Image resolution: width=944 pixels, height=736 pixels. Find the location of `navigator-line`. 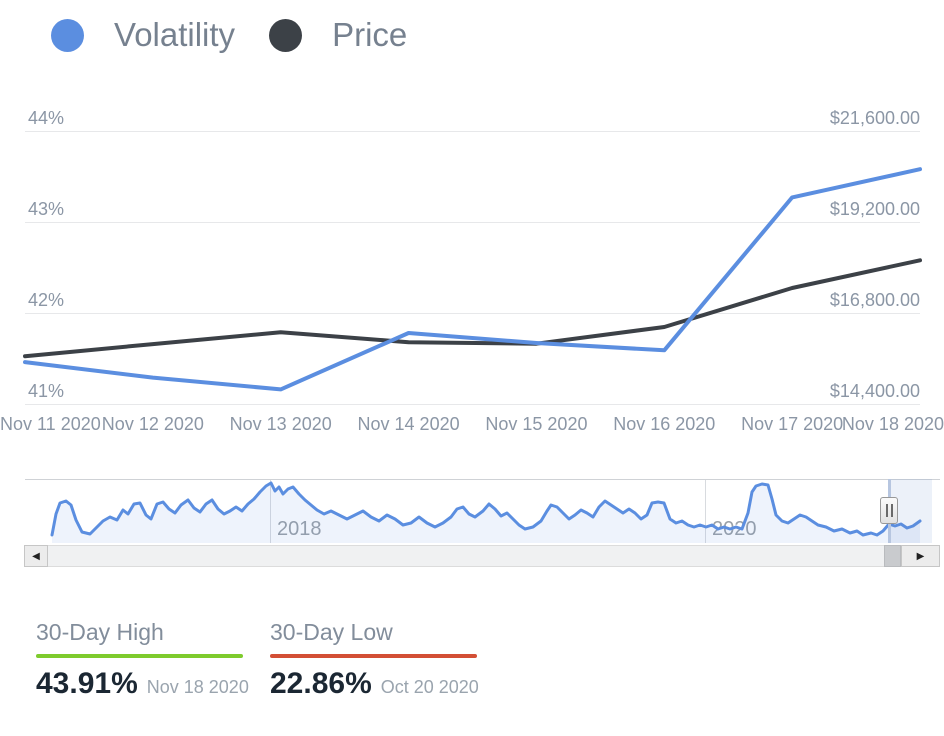

navigator-line is located at coordinates (486, 509).